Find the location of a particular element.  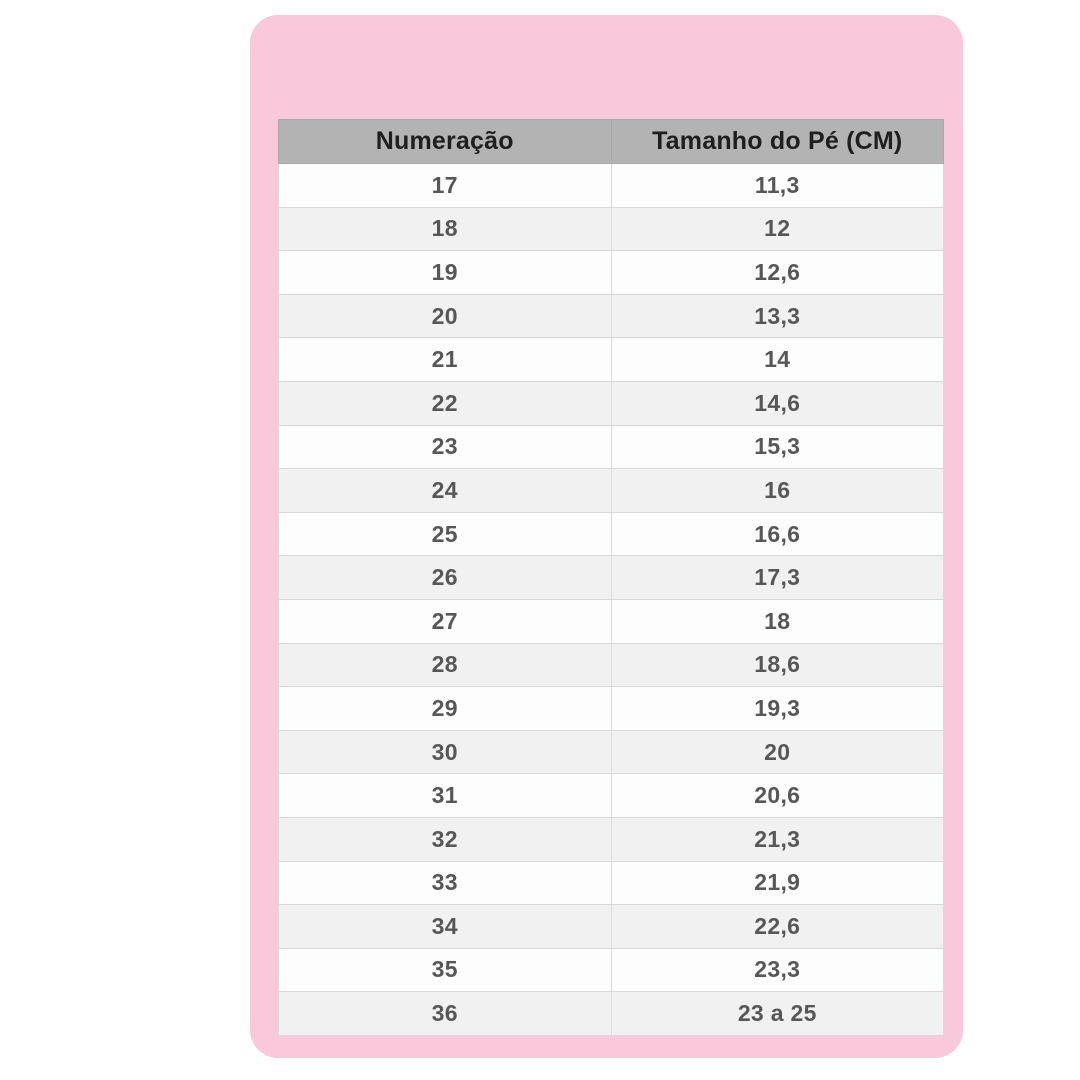

cell-foot-length: 16 is located at coordinates (777, 490).